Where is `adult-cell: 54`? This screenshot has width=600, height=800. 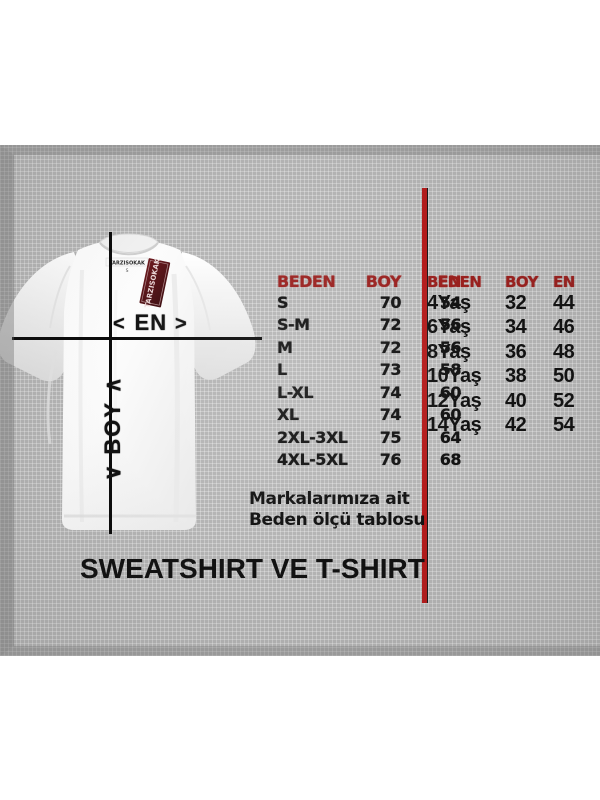 adult-cell: 54 is located at coordinates (450, 302).